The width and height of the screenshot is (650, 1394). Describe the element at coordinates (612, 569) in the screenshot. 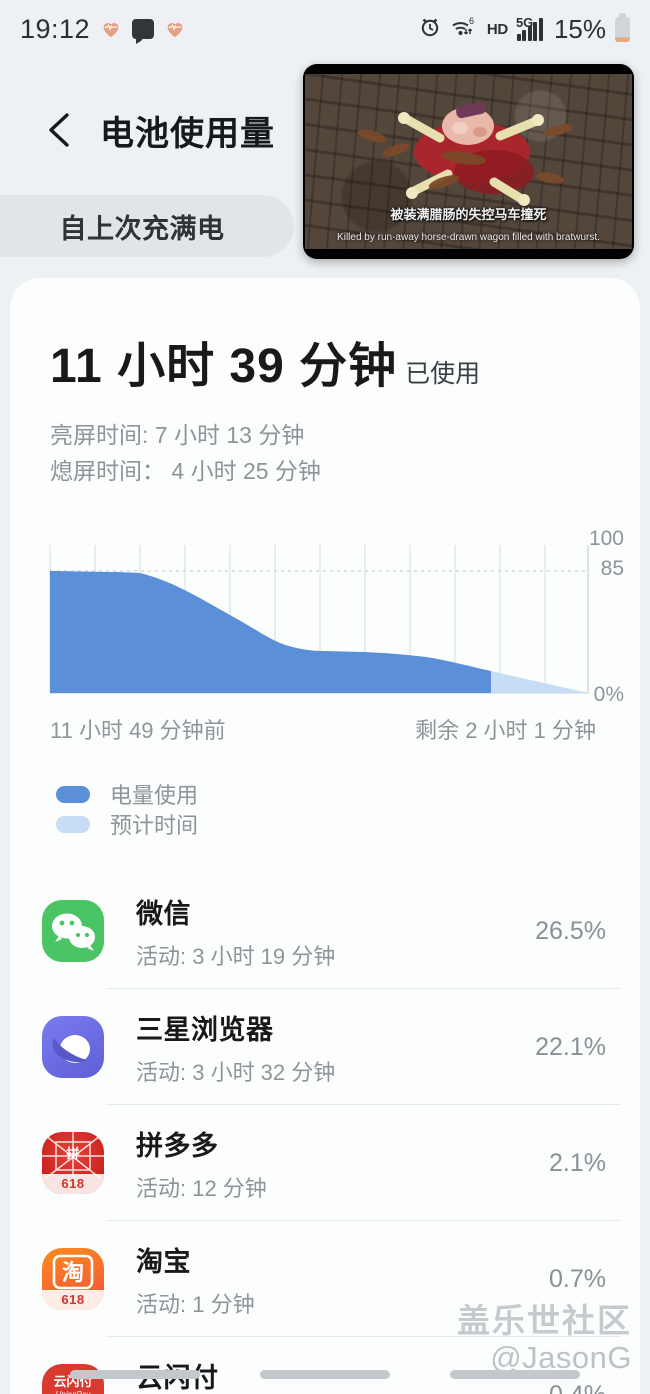

I see `chart-ytick-85: 85` at that location.